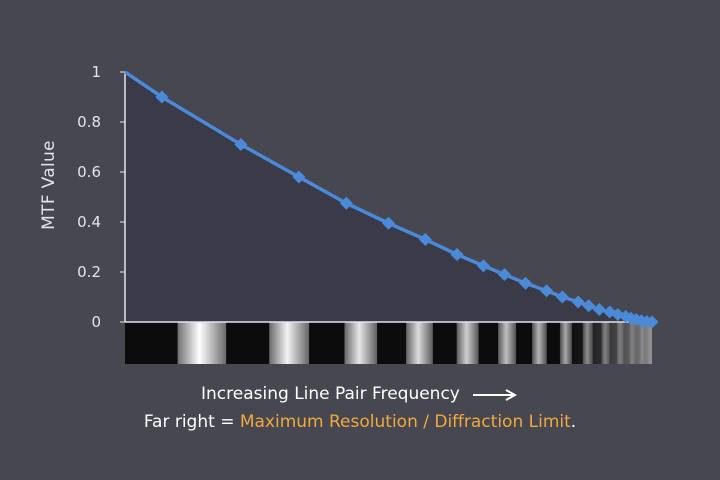 The height and width of the screenshot is (480, 720). I want to click on caption-highlight: Maximum Resolution / Diffraction Limit, so click(405, 422).